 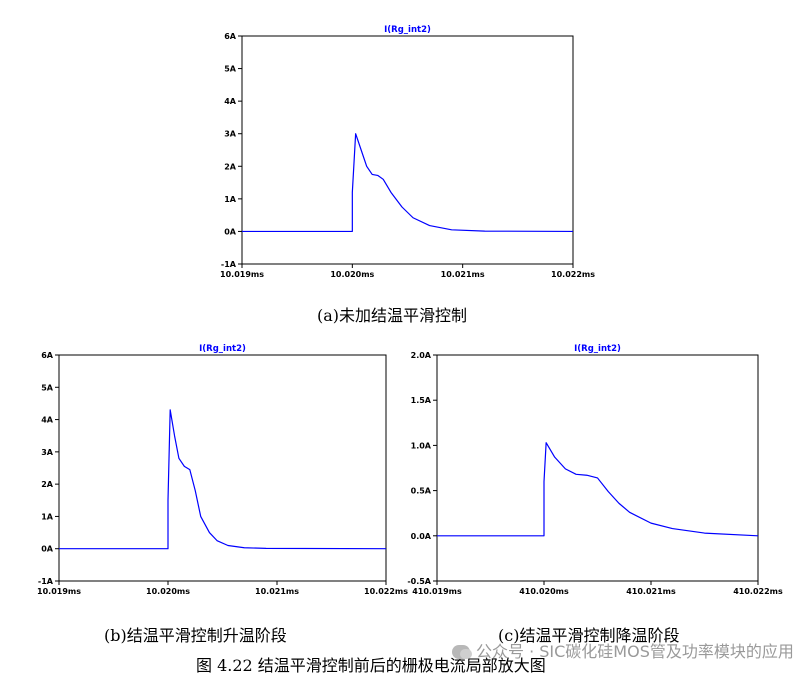 What do you see at coordinates (371, 665) in the screenshot?
I see `figure-caption: 图 4.22 结温平滑控制前后的栅极电流局部放大图` at bounding box center [371, 665].